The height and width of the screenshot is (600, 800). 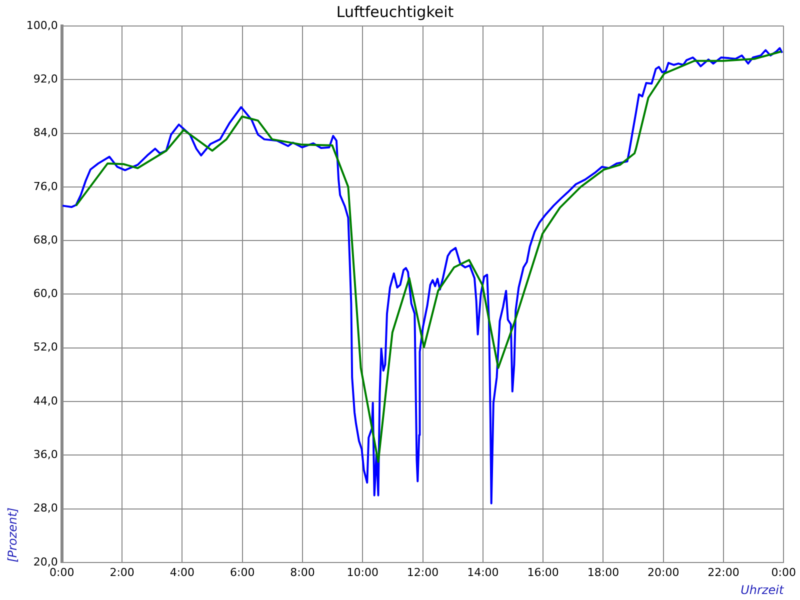 What do you see at coordinates (182, 572) in the screenshot?
I see `x-tick-label: 4:00` at bounding box center [182, 572].